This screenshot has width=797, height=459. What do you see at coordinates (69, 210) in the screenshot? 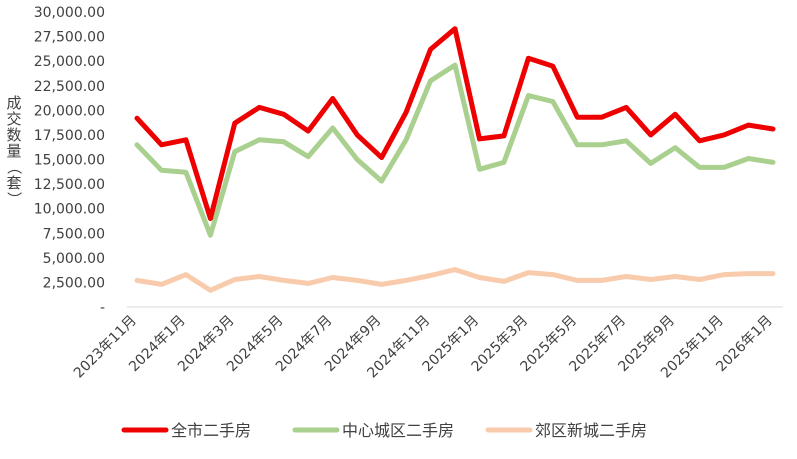
I see `y-tick-label: 10,000.00` at bounding box center [69, 210].